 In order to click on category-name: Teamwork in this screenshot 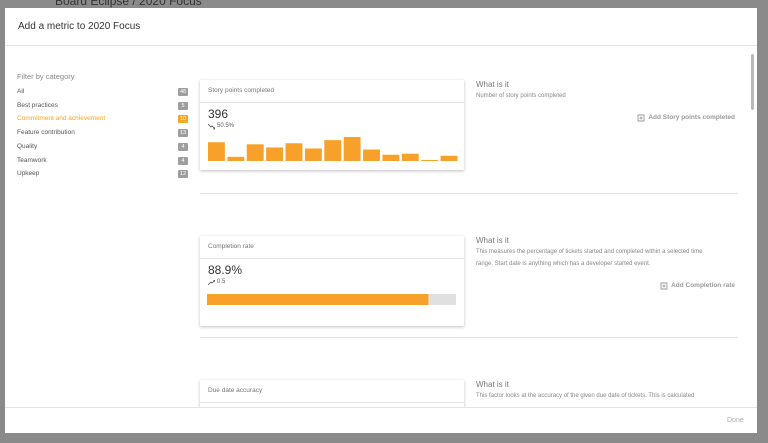, I will do `click(32, 160)`.